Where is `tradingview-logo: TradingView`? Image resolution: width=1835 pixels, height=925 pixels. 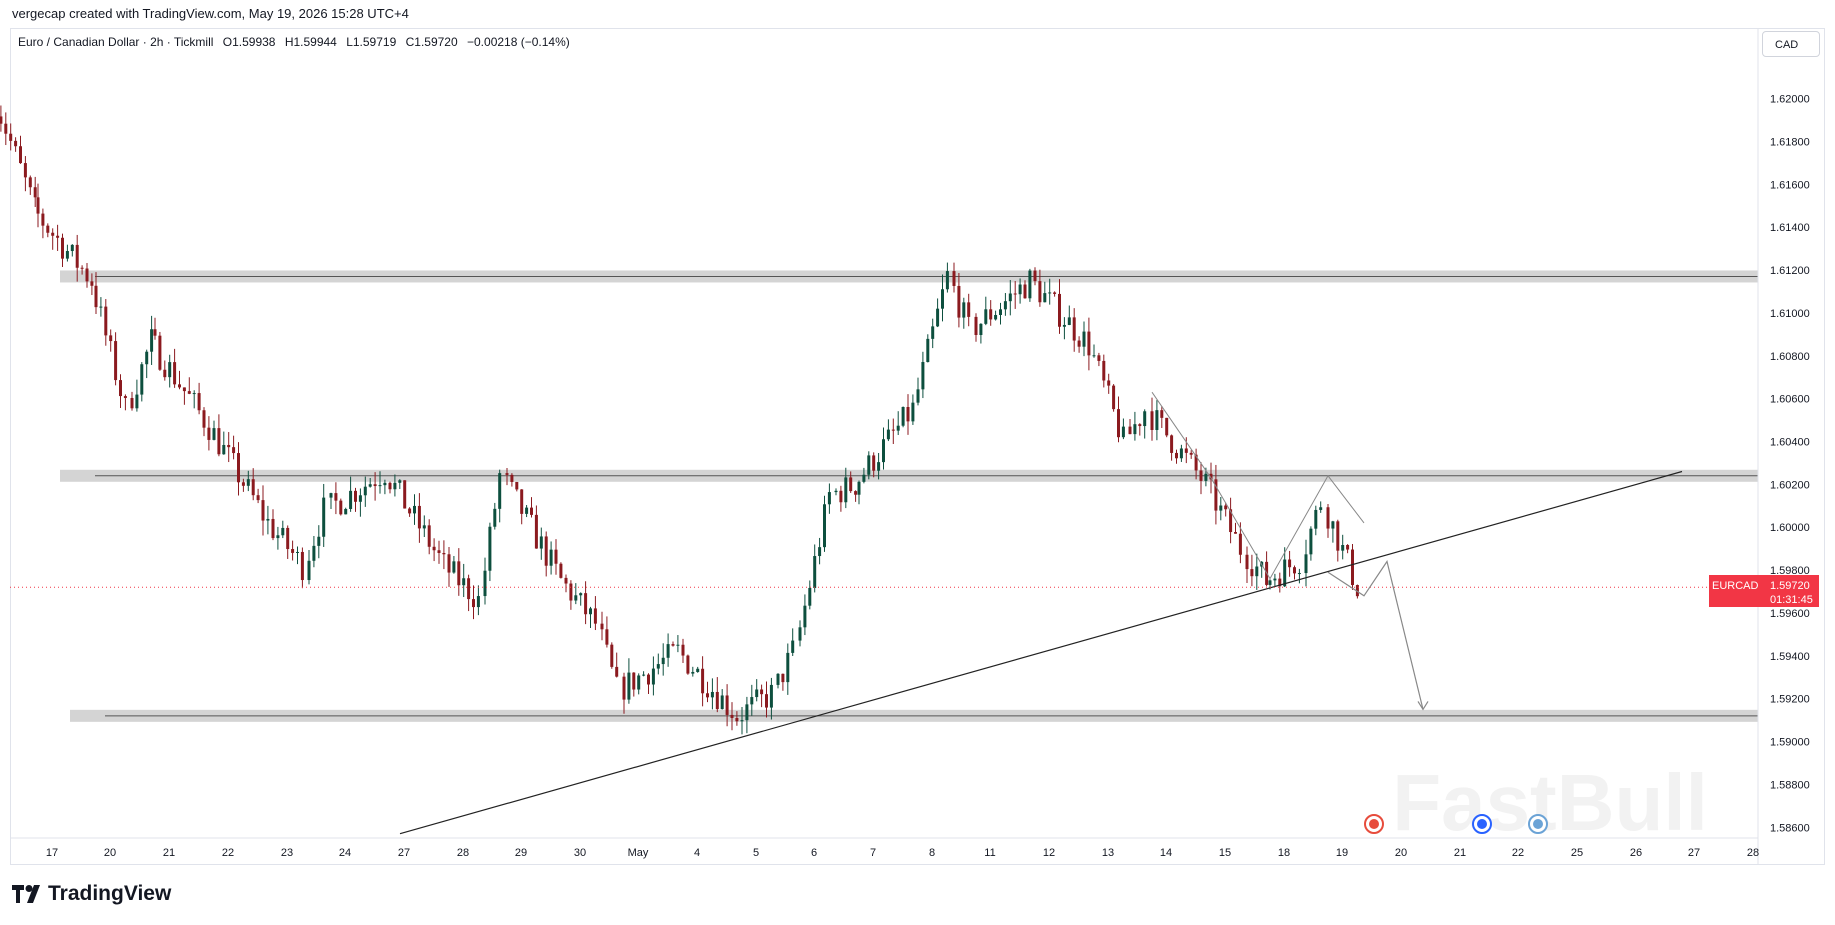 tradingview-logo: TradingView is located at coordinates (91, 894).